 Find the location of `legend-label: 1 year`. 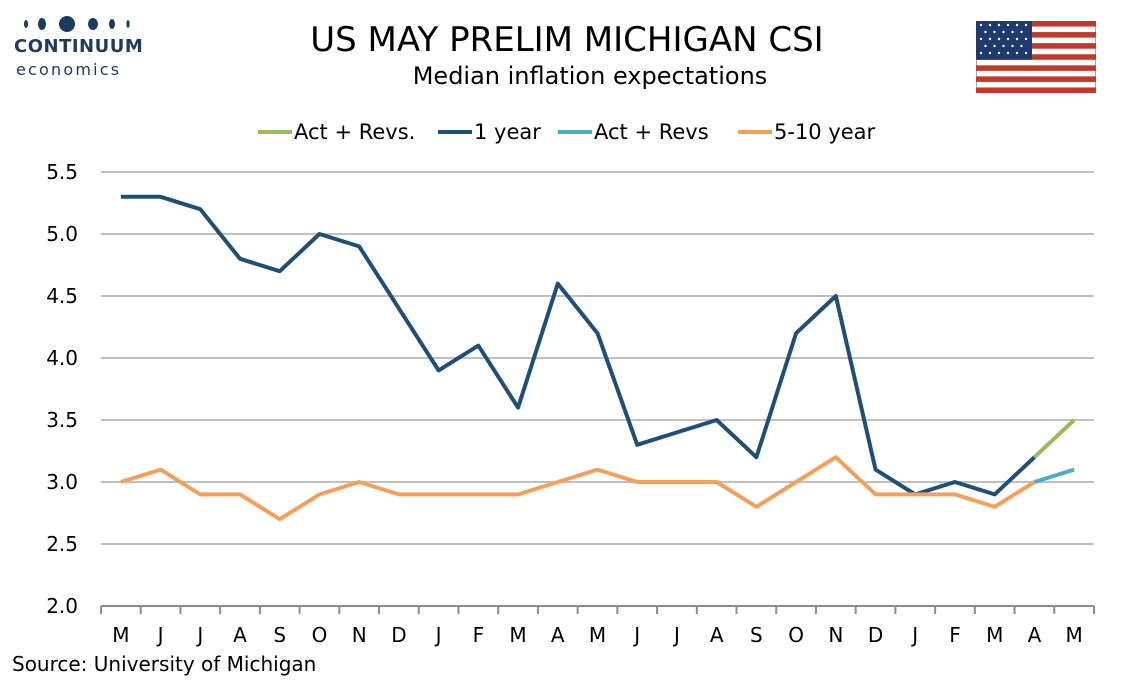

legend-label: 1 year is located at coordinates (507, 132).